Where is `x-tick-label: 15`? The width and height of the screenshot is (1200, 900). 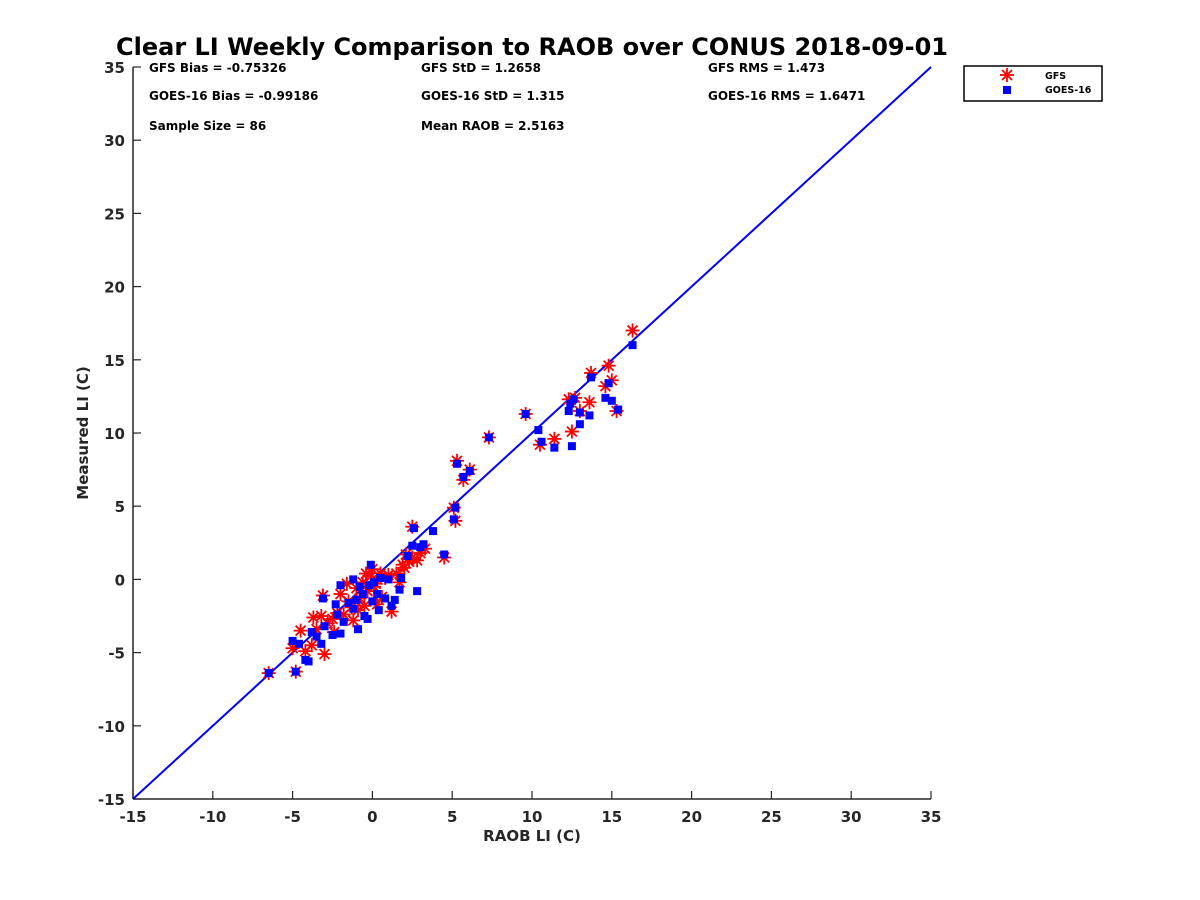
x-tick-label: 15 is located at coordinates (611, 817).